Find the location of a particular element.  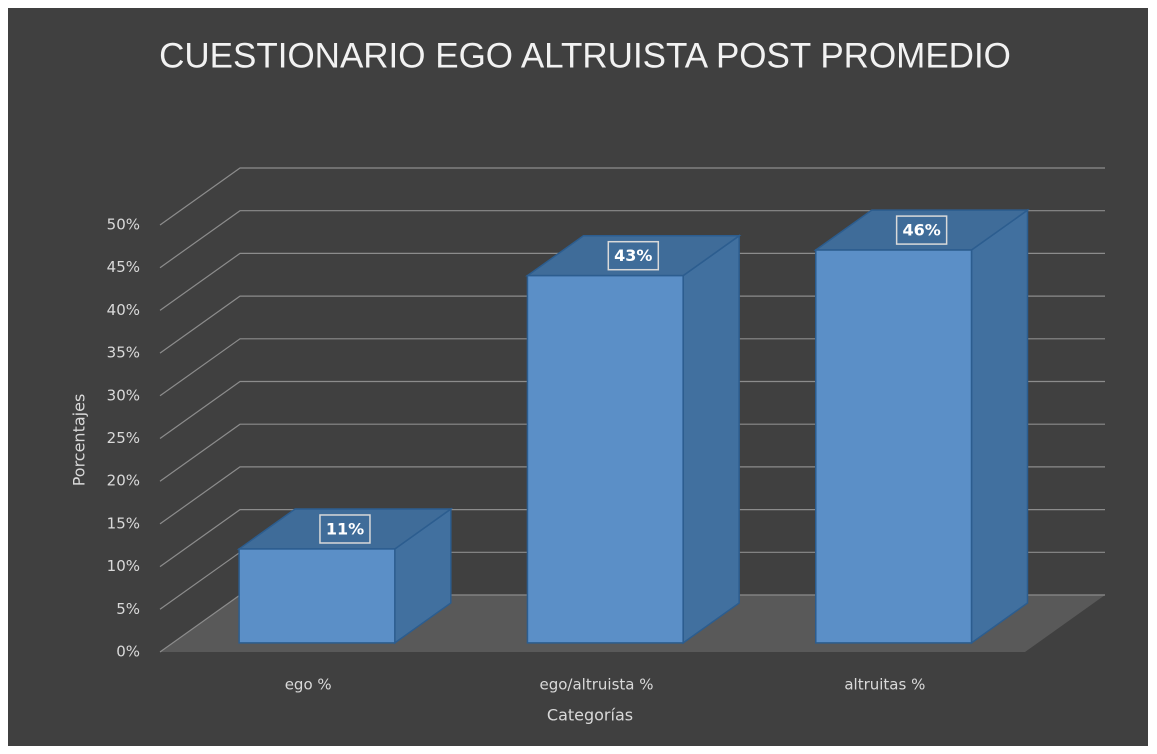

y-tick-label: 30% is located at coordinates (123, 395).